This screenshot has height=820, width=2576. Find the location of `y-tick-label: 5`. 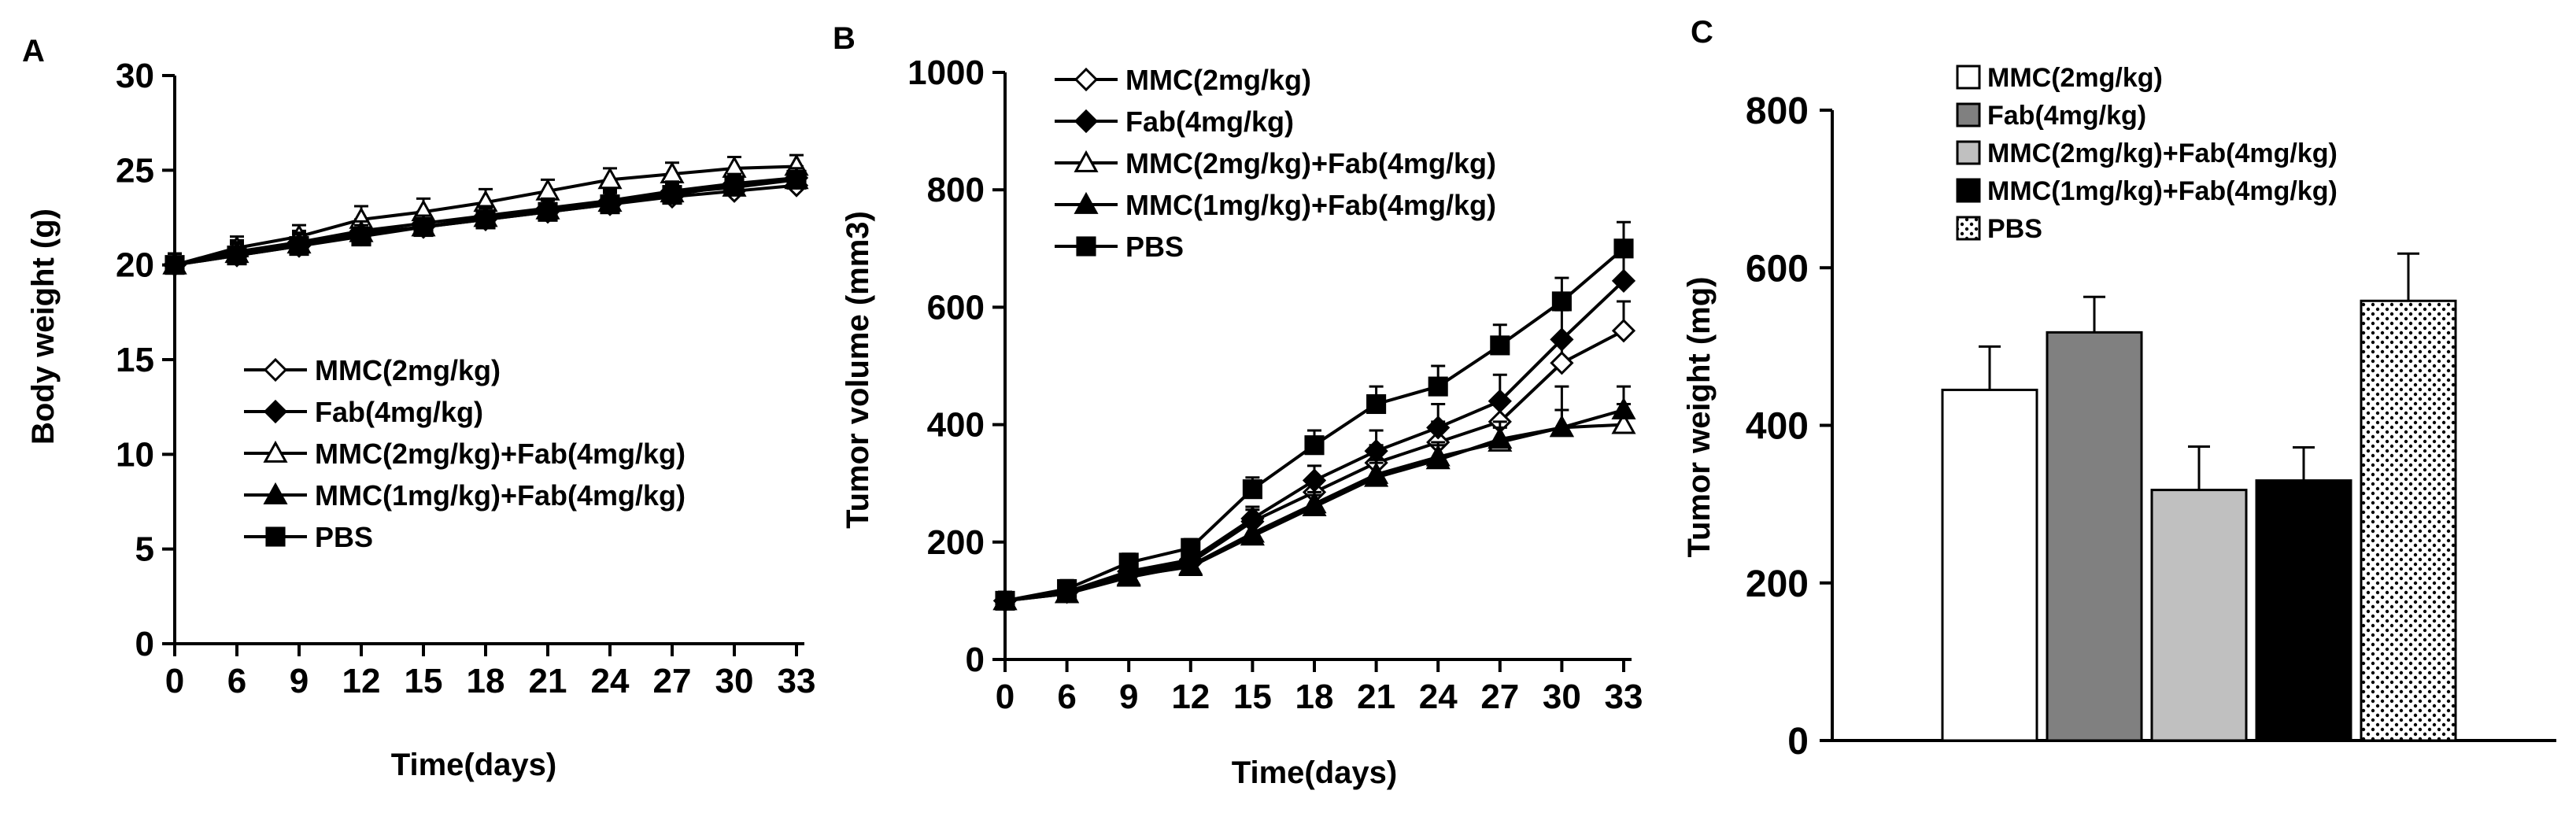

y-tick-label: 5 is located at coordinates (144, 549).